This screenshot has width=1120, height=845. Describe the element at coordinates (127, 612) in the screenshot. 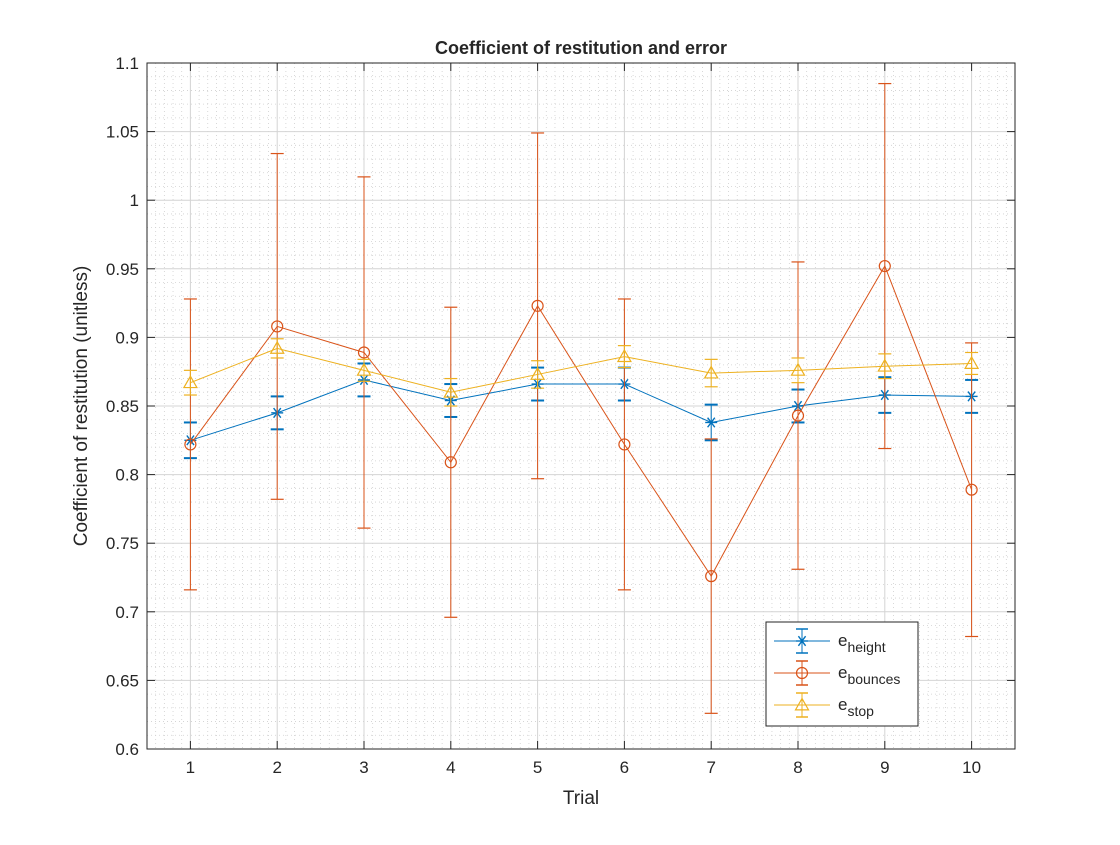

I see `y-tick-label: 0.7` at that location.